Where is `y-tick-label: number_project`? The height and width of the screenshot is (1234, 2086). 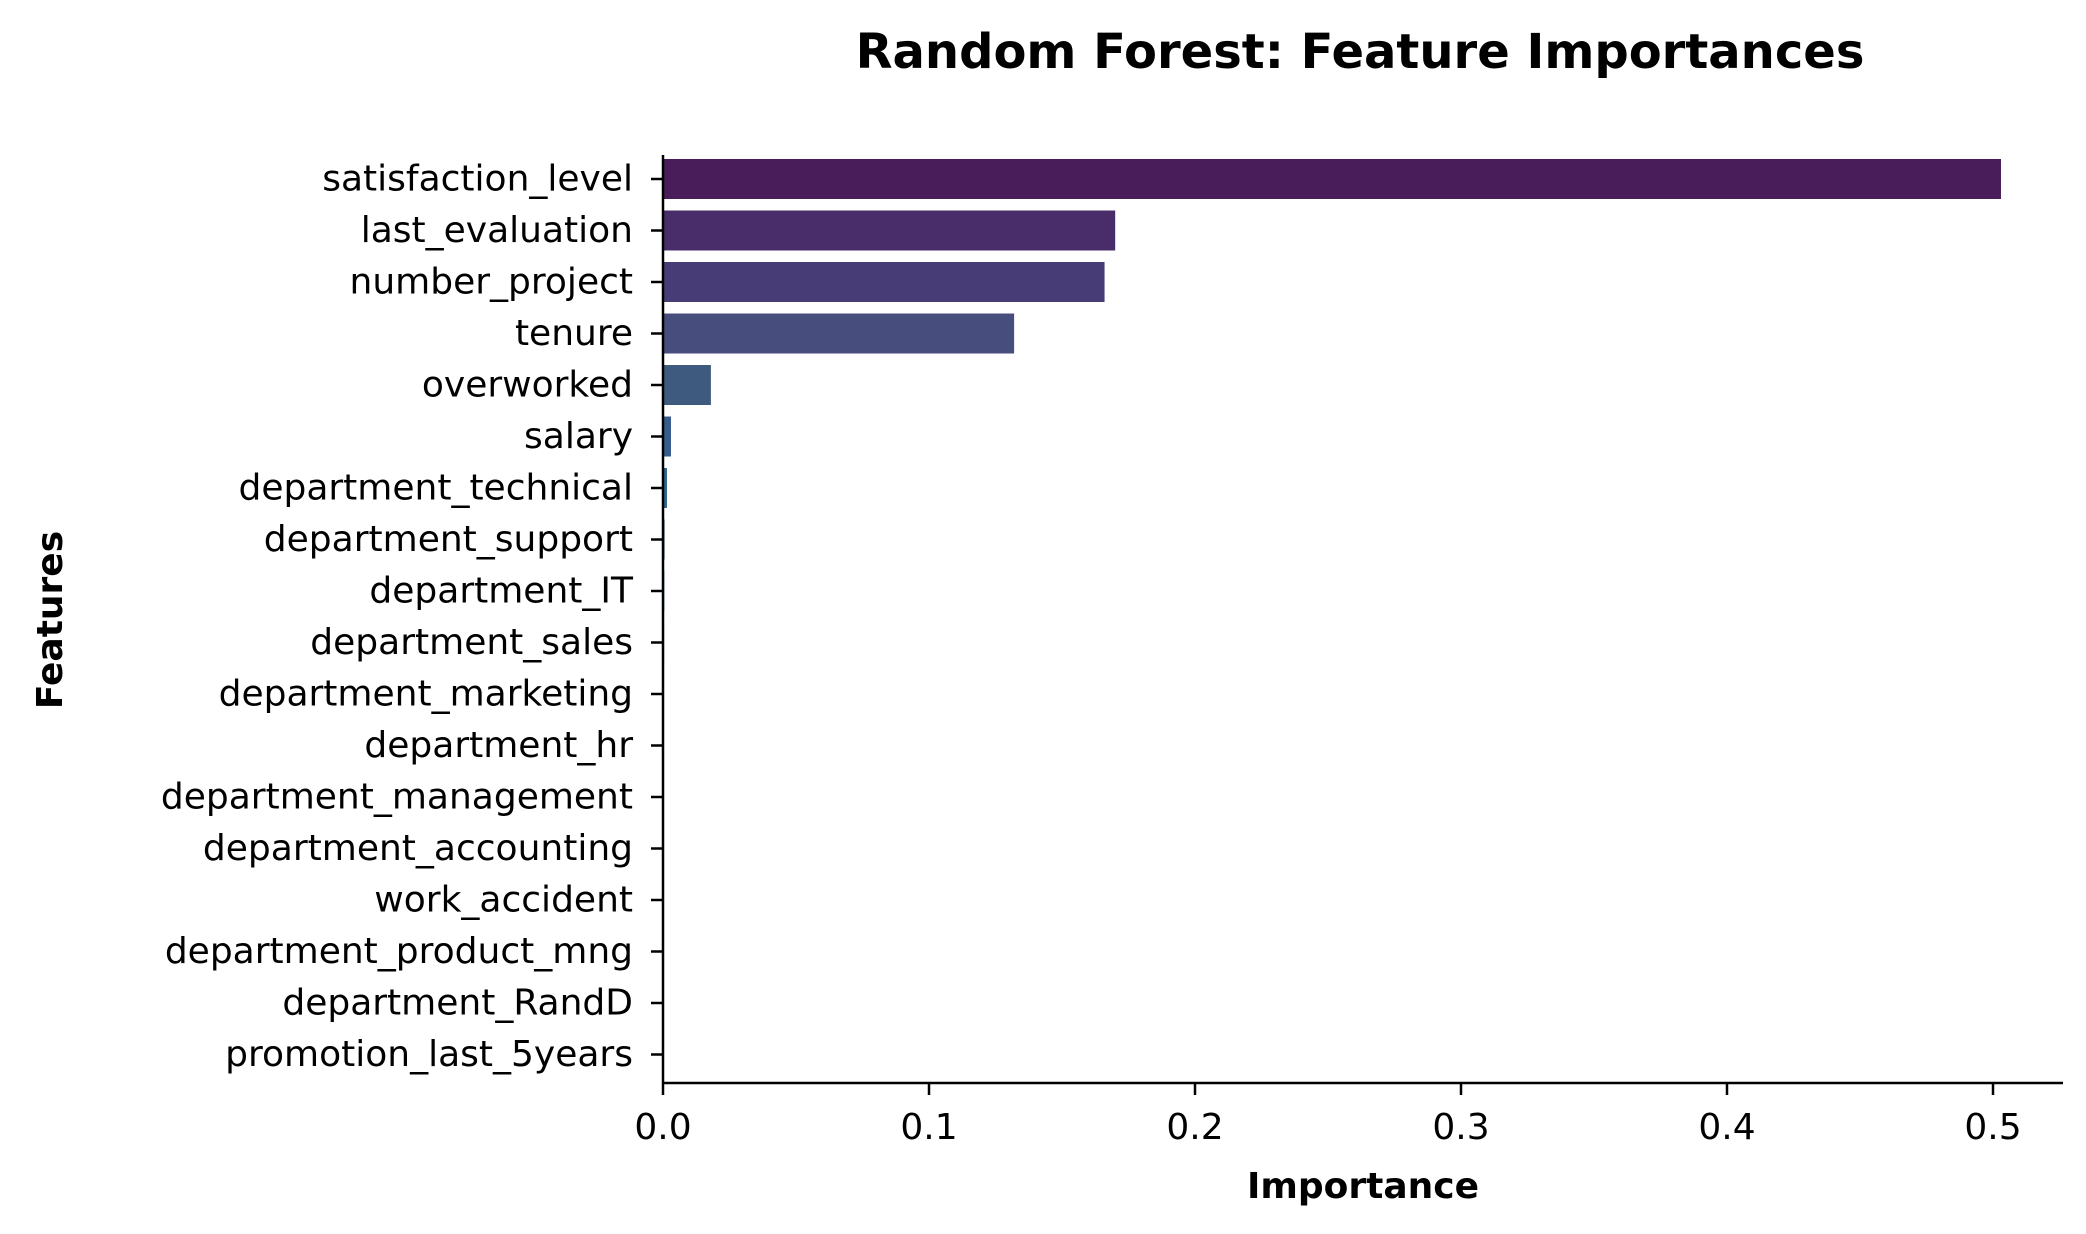
y-tick-label: number_project is located at coordinates (491, 282).